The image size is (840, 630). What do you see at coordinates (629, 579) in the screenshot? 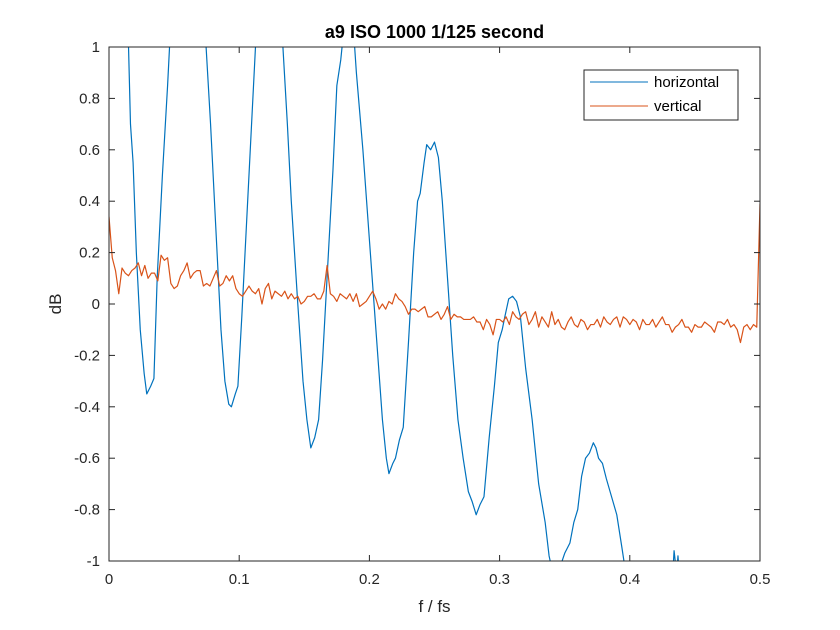
I see `x-tick-label: 0.4` at bounding box center [629, 579].